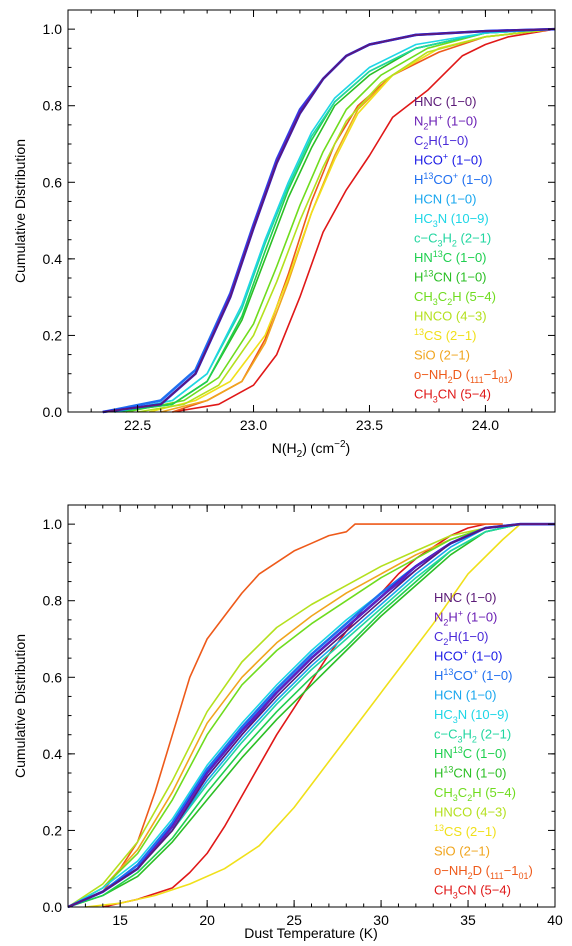 Image resolution: width=572 pixels, height=946 pixels. What do you see at coordinates (381, 920) in the screenshot?
I see `x-tick-label: 30` at bounding box center [381, 920].